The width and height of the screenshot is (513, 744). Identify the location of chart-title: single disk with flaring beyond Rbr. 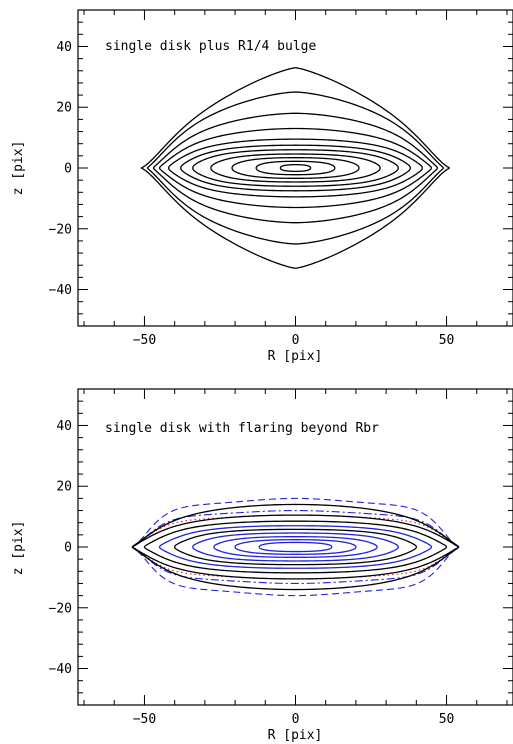
(242, 428).